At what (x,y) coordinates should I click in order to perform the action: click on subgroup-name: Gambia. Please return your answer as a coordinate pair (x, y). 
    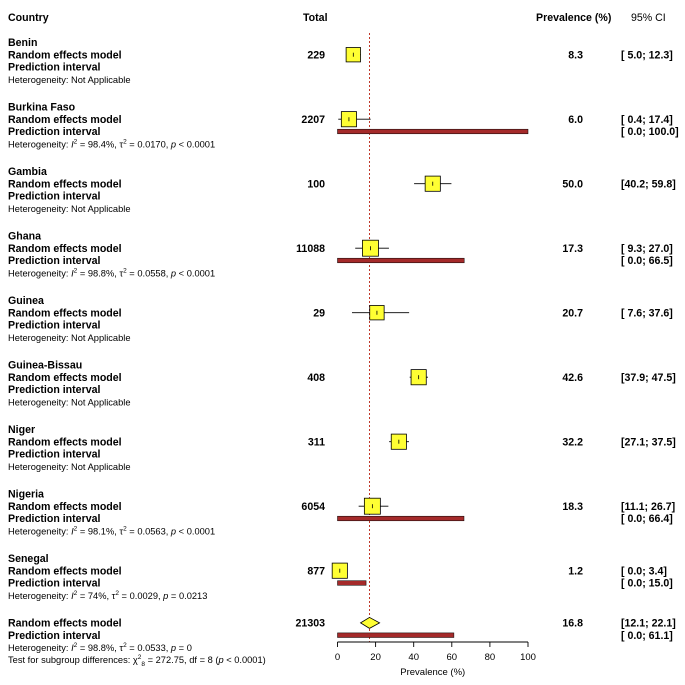
    Looking at the image, I should click on (27, 172).